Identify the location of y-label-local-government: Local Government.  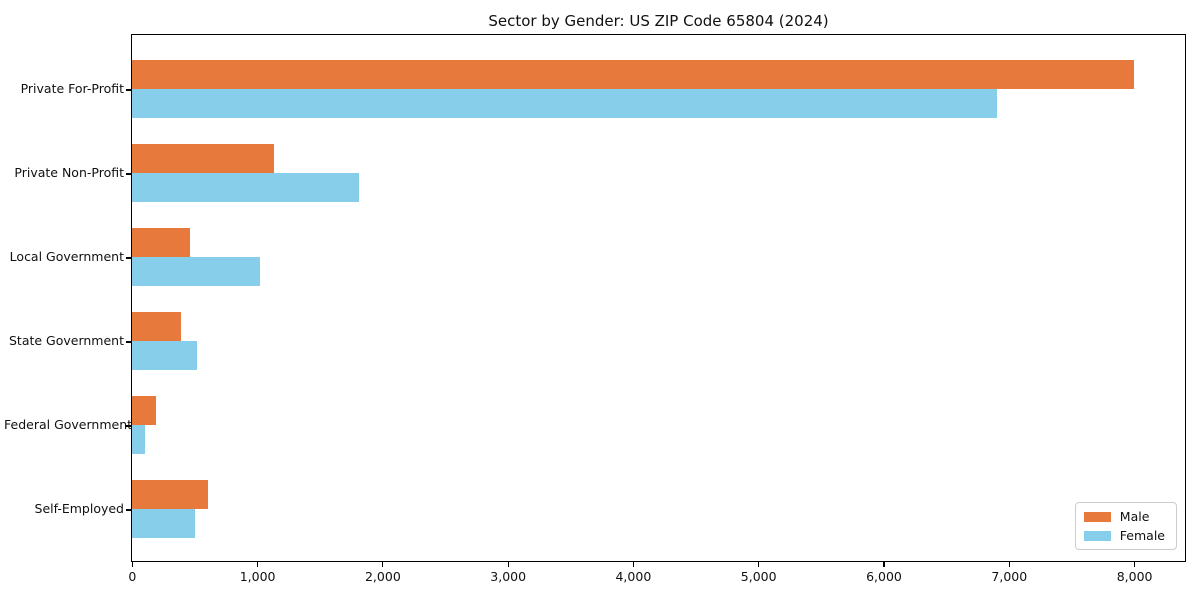
(66, 257).